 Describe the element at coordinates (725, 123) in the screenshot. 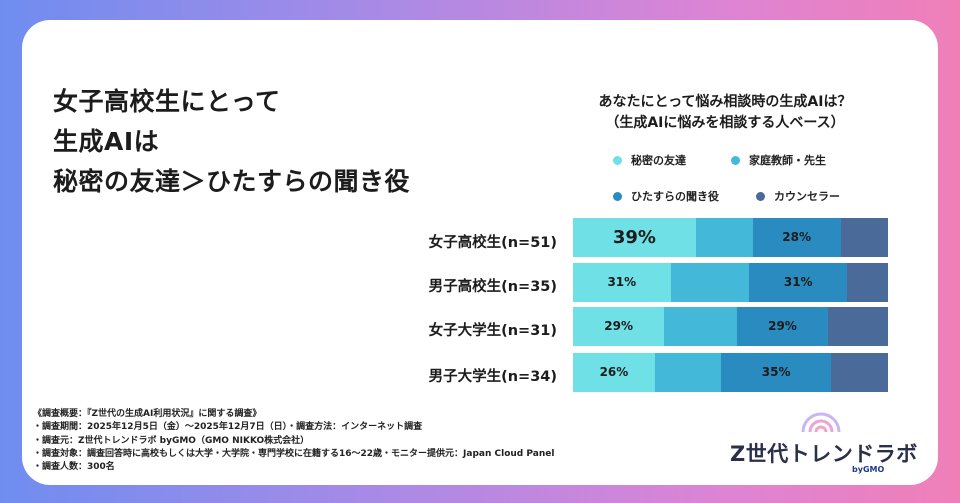

I see `chart-subtitle: （生成AIに悩みを相談する人ベース）` at that location.